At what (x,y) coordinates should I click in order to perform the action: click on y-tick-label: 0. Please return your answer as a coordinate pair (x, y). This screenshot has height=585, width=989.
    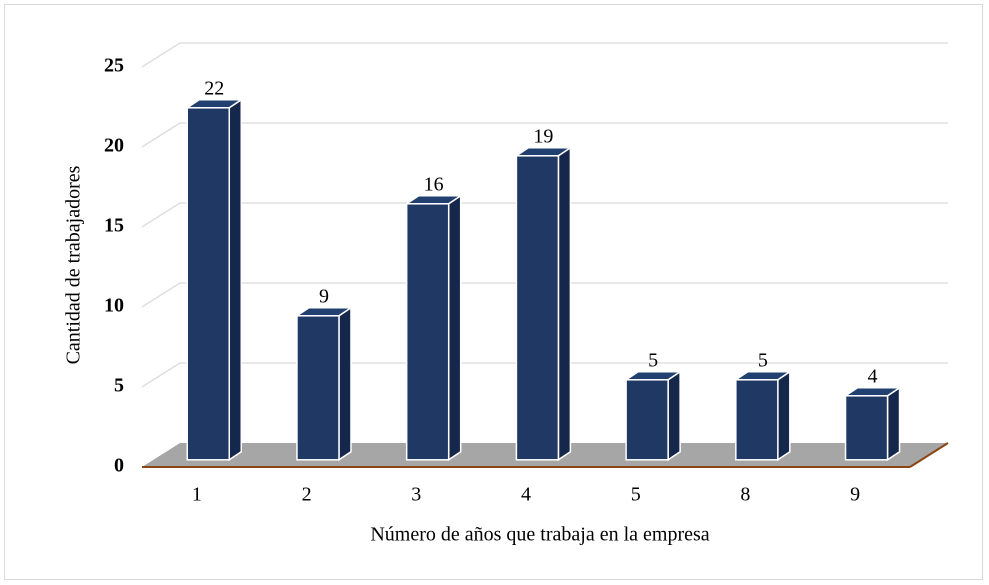
    Looking at the image, I should click on (119, 466).